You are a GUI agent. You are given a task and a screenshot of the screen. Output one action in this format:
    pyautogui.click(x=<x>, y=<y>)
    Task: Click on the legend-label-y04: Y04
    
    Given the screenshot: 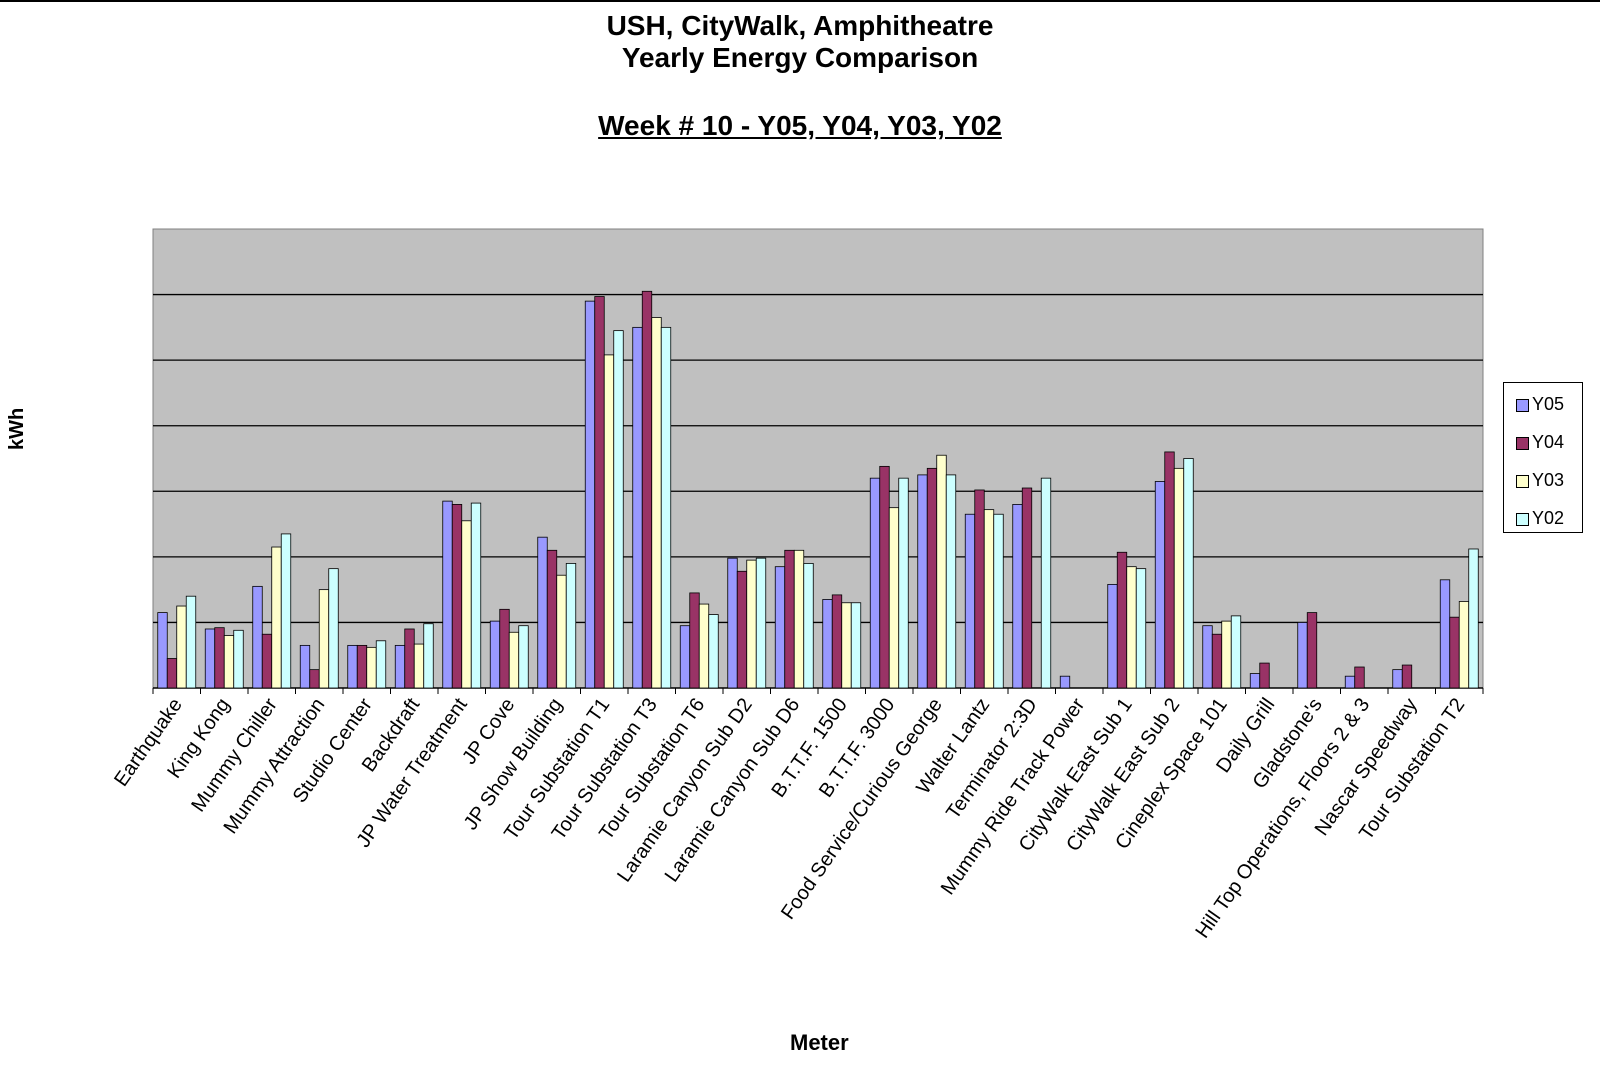 What is the action you would take?
    pyautogui.click(x=1548, y=442)
    